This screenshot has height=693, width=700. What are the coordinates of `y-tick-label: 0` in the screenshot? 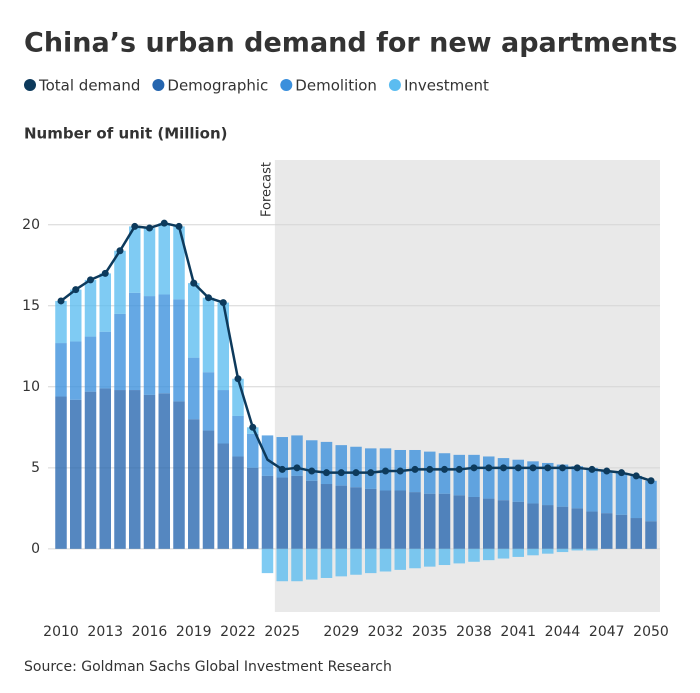 It's located at (35, 549).